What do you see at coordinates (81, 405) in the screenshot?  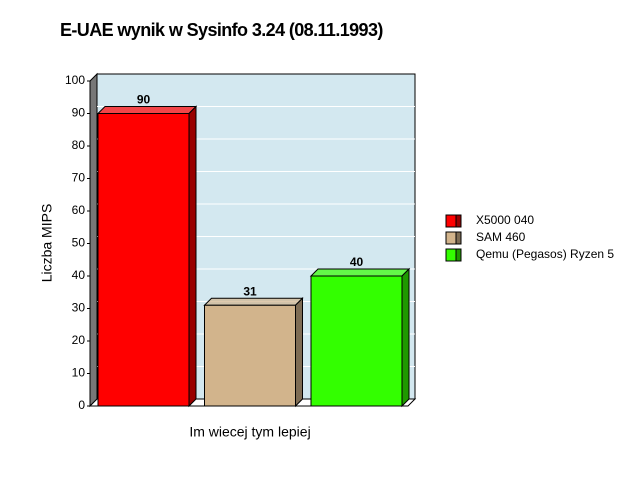 I see `y-tick-label: 0` at bounding box center [81, 405].